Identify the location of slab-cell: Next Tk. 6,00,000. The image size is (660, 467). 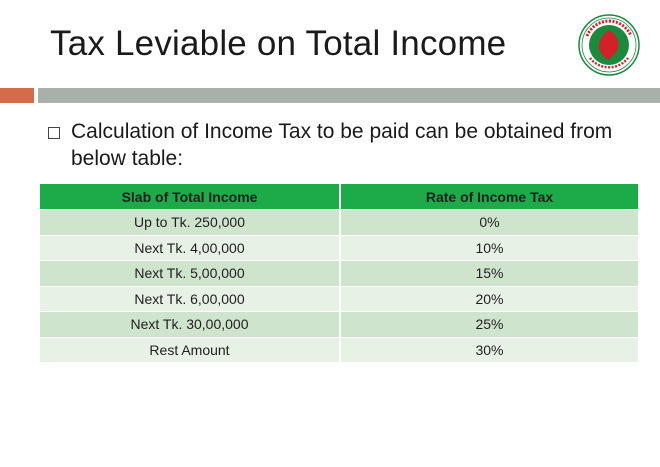
(190, 298).